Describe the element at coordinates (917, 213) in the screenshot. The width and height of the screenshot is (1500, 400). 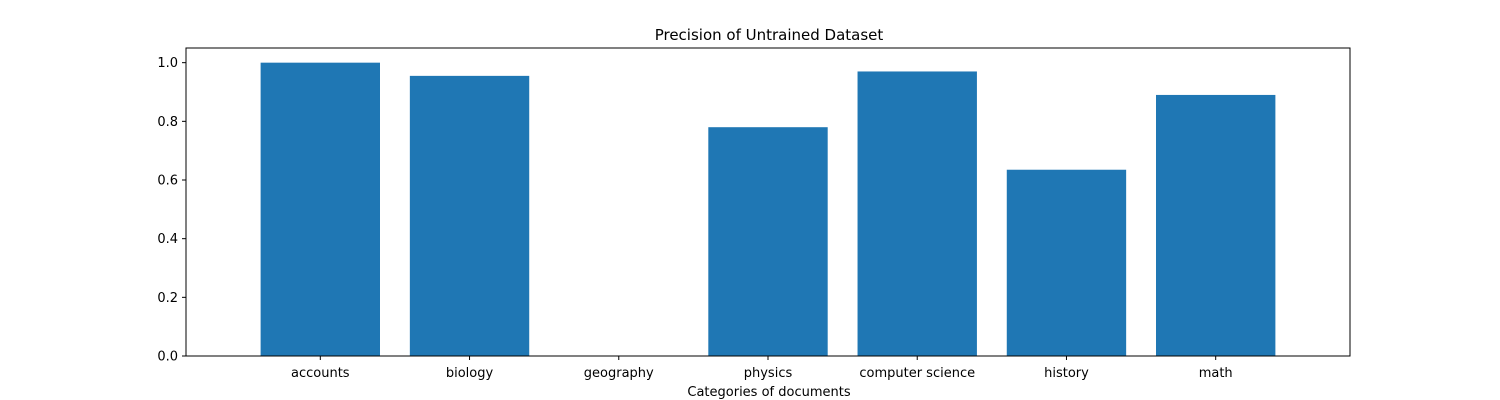
I see `bar-computer-science` at that location.